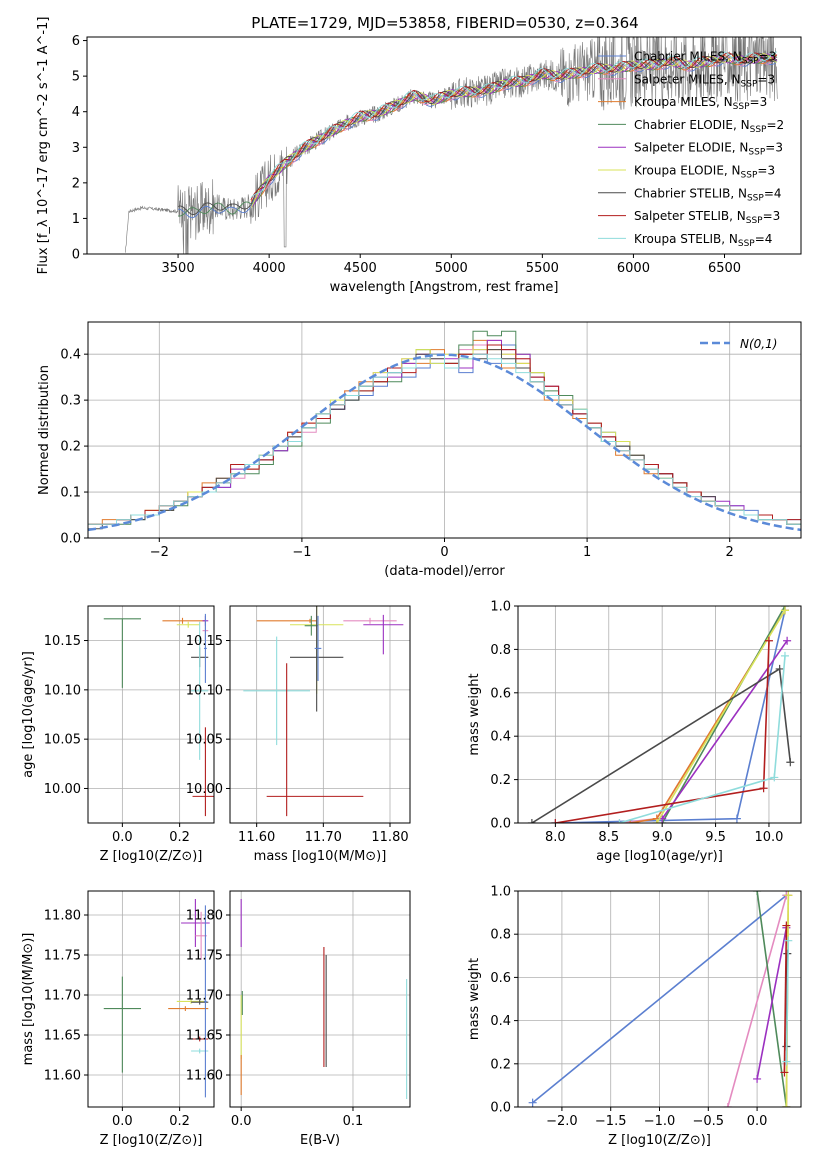 The height and width of the screenshot is (1170, 819). I want to click on y-tick-label: 3, so click(76, 148).